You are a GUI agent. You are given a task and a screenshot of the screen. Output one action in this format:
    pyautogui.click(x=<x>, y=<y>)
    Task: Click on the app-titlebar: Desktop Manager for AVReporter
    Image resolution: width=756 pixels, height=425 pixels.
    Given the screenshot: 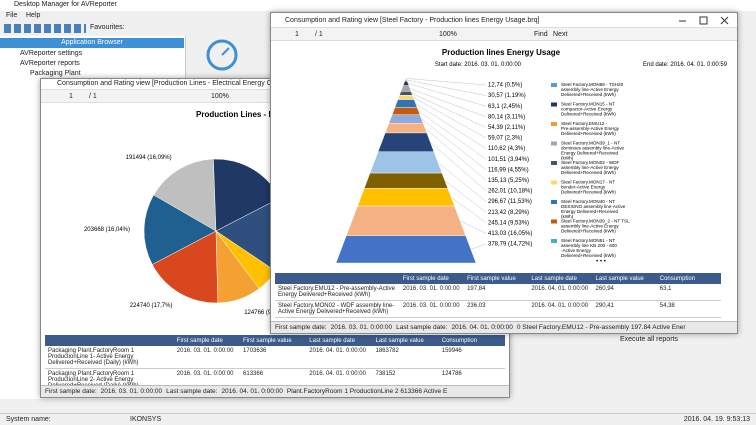 What is the action you would take?
    pyautogui.click(x=378, y=5)
    